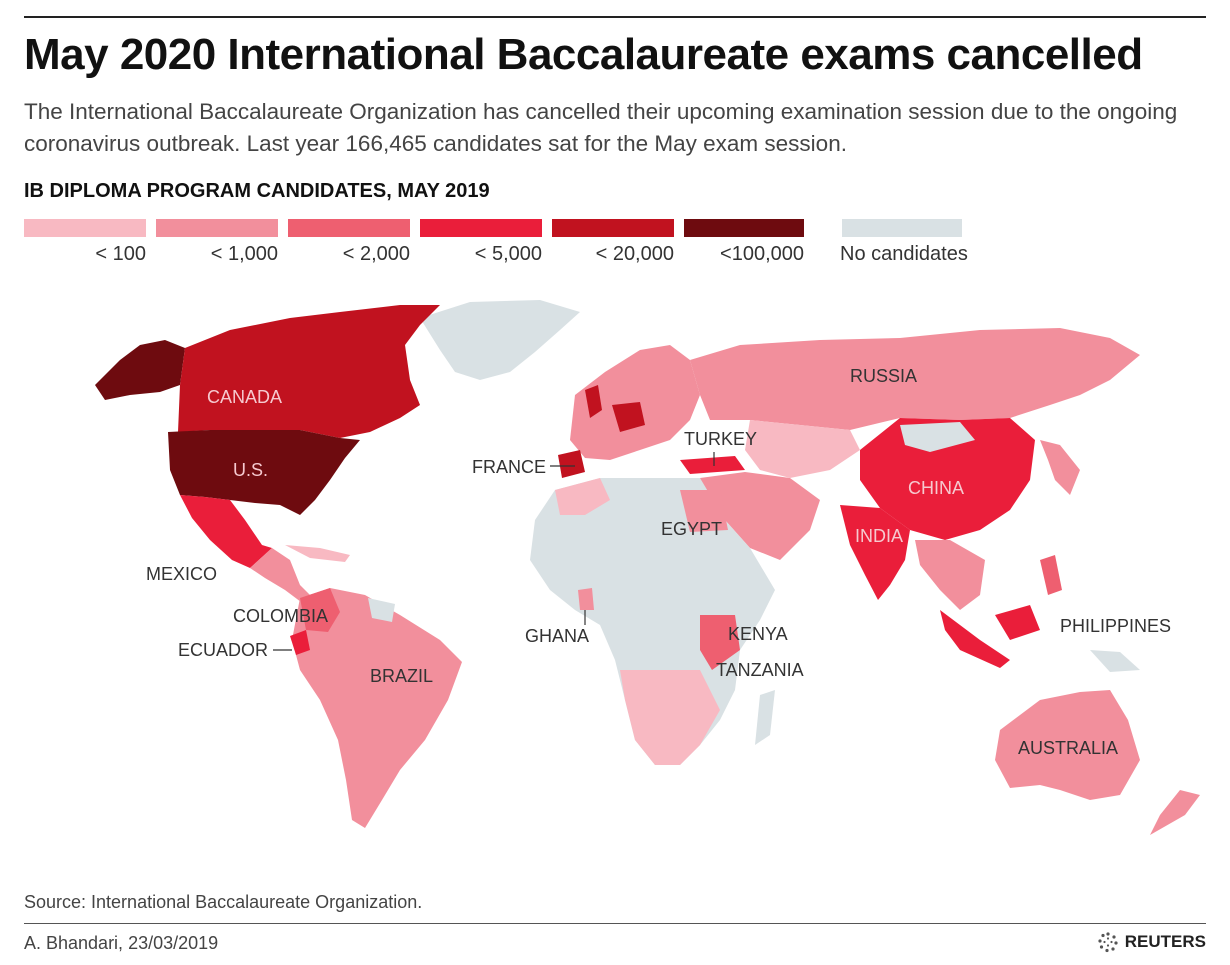 This screenshot has width=1230, height=965. Describe the element at coordinates (765, 717) in the screenshot. I see `region-madagascar` at that location.